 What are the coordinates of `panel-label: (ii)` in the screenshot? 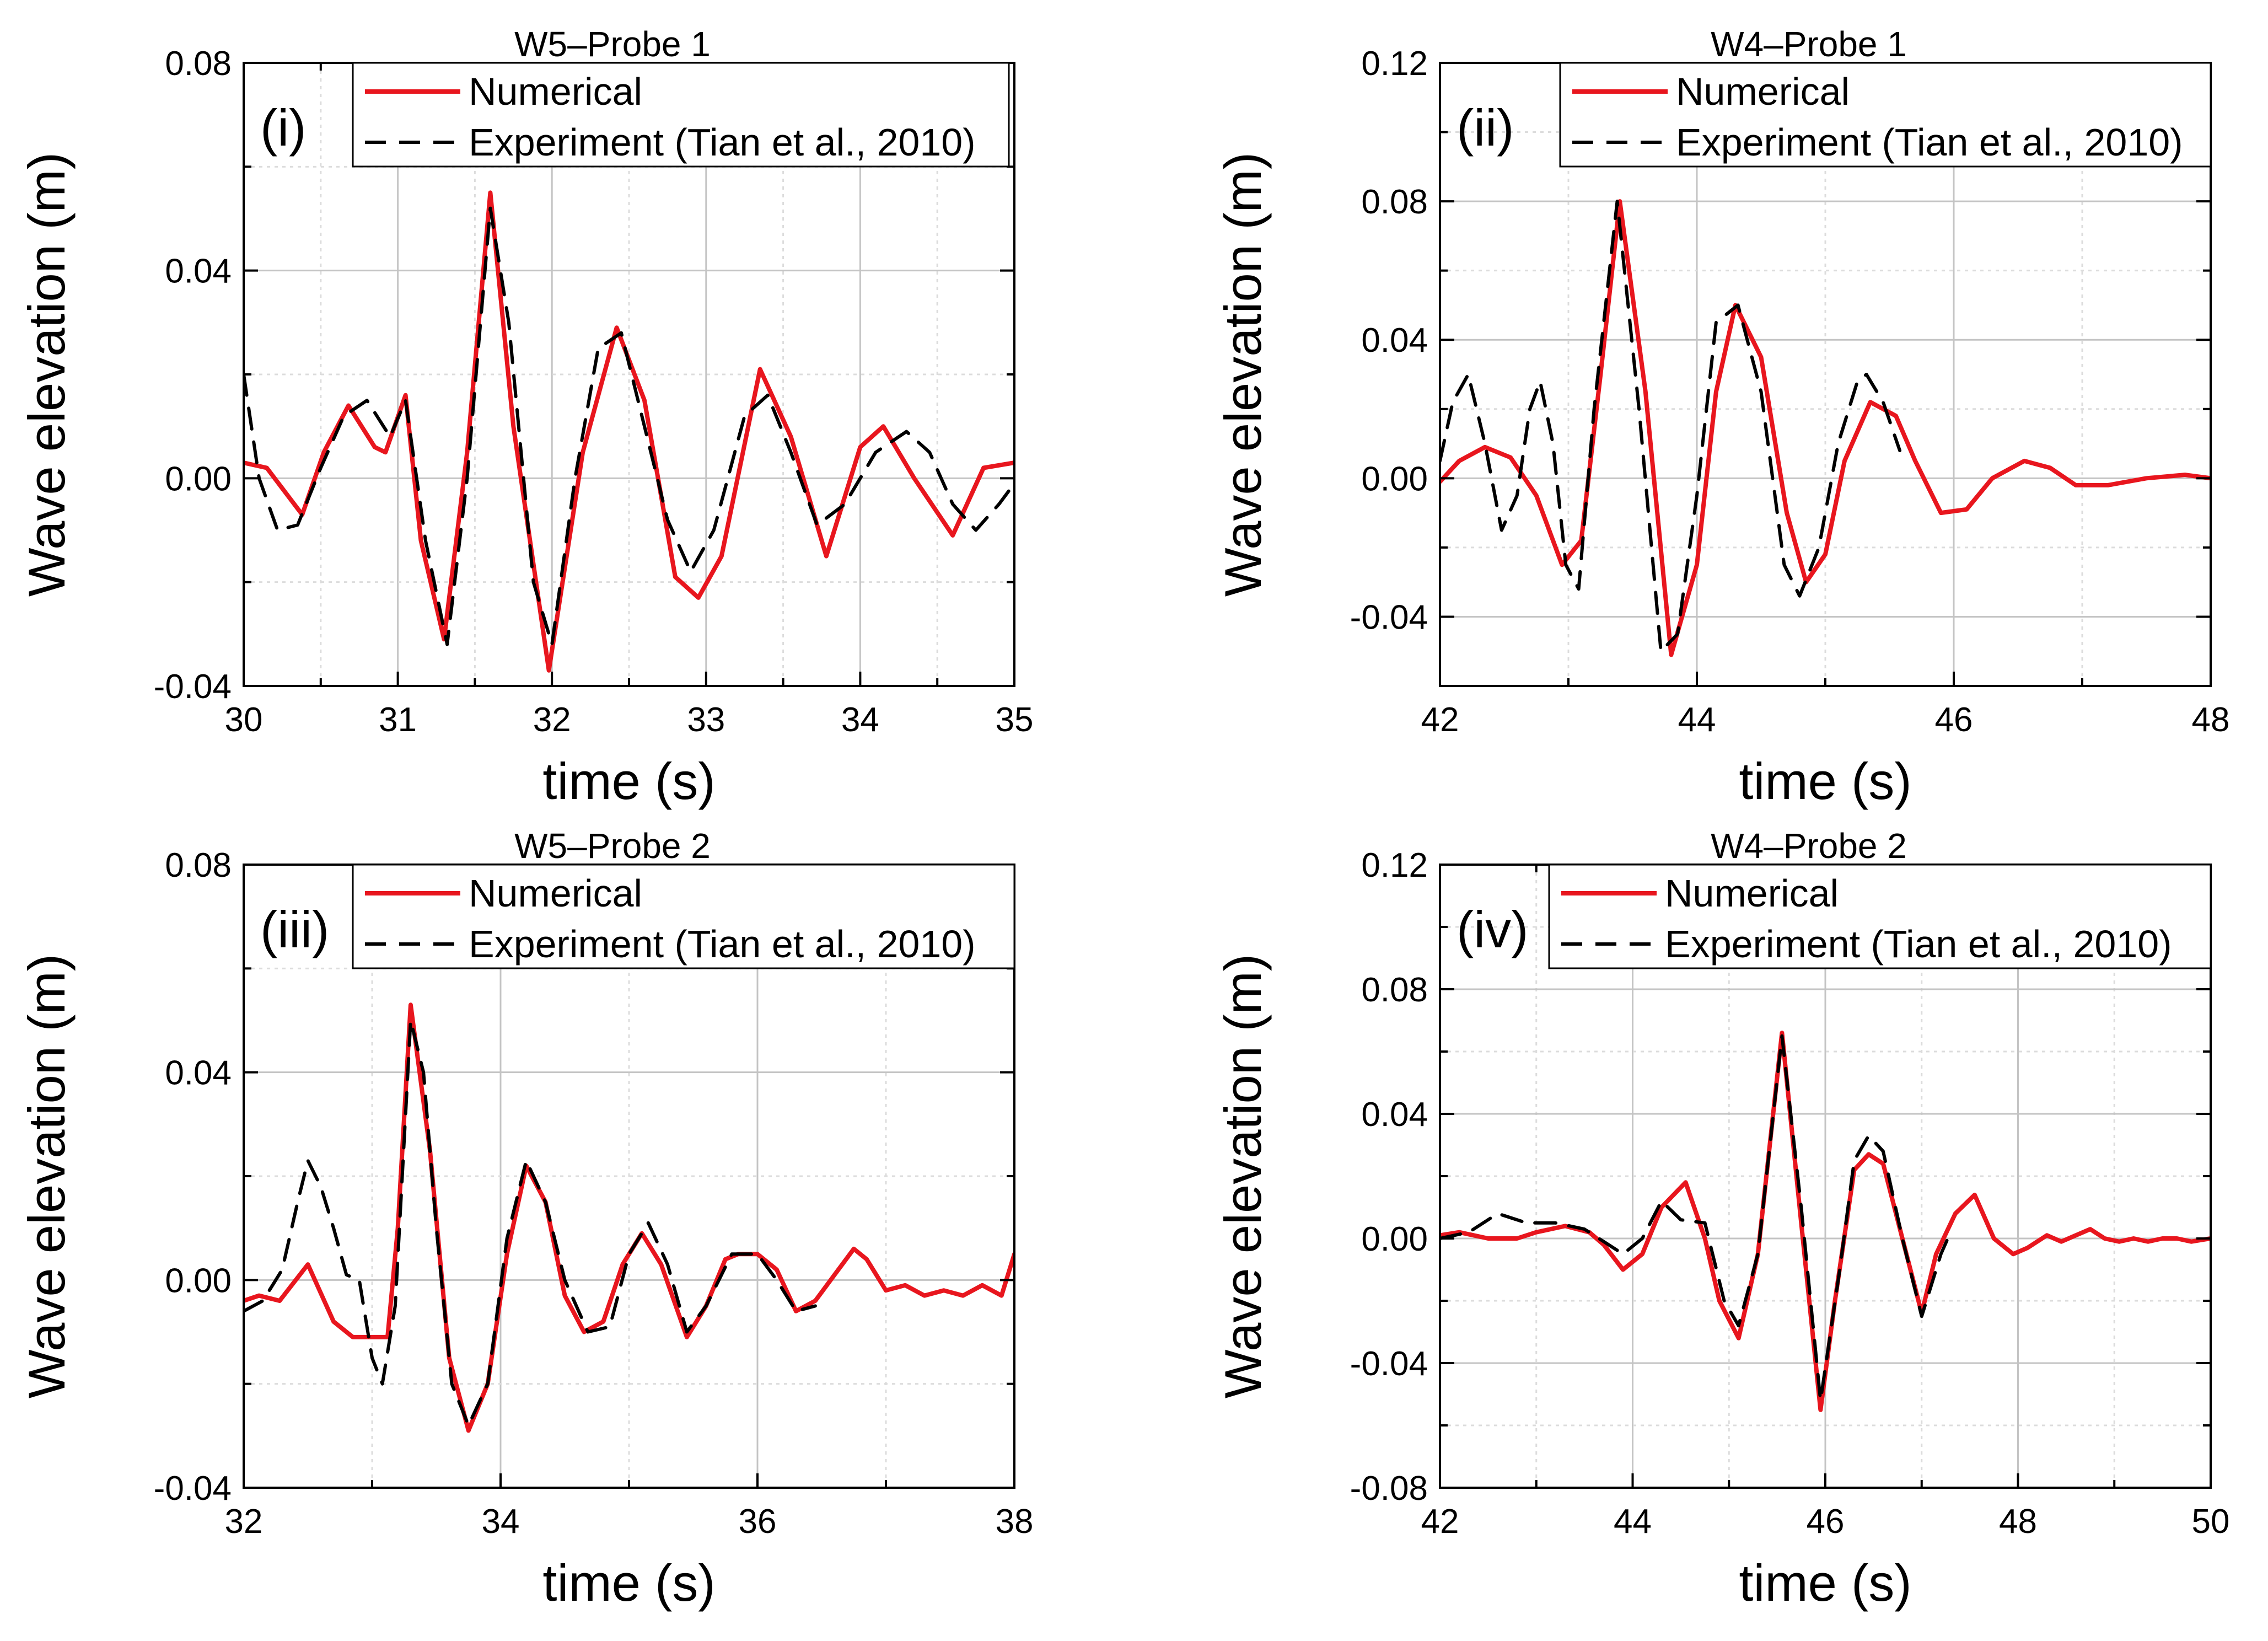 It's located at (1485, 128).